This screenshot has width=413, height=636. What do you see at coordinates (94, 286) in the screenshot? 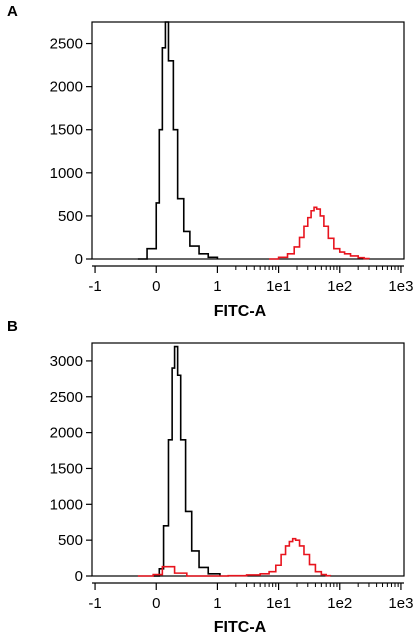
I see `x-tick-label: -1` at bounding box center [94, 286].